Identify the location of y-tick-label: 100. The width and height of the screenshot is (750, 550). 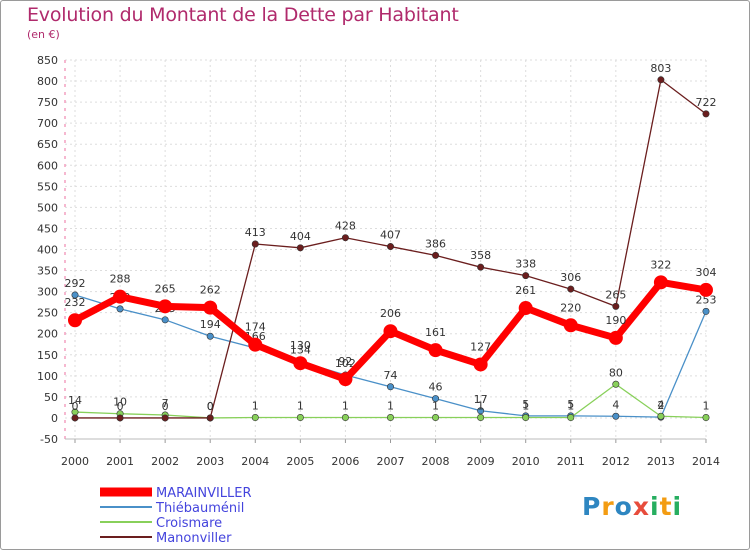
(47, 376).